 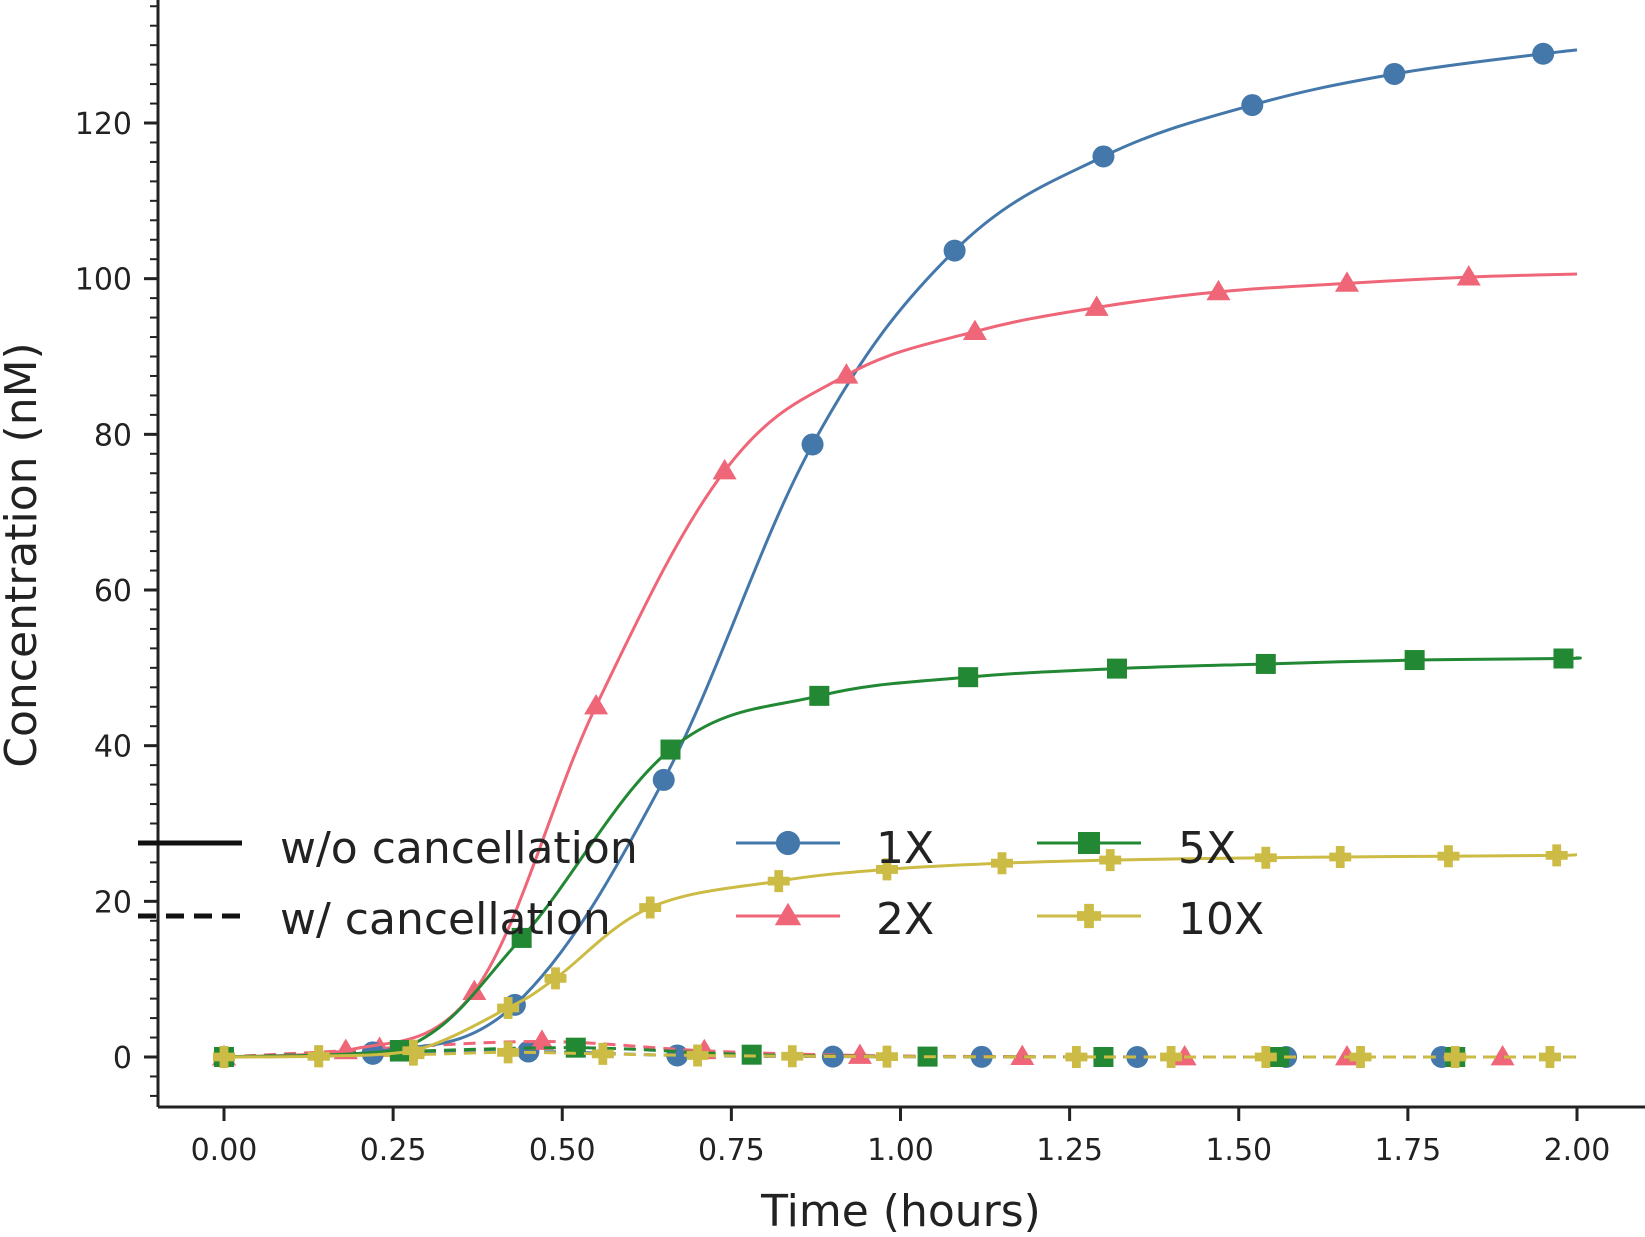 I want to click on x-axis-ticks: 0.00 0.25 0.50 0.75 1.00 1.25 1.50 1.75 2.00, so click(x=901, y=1137).